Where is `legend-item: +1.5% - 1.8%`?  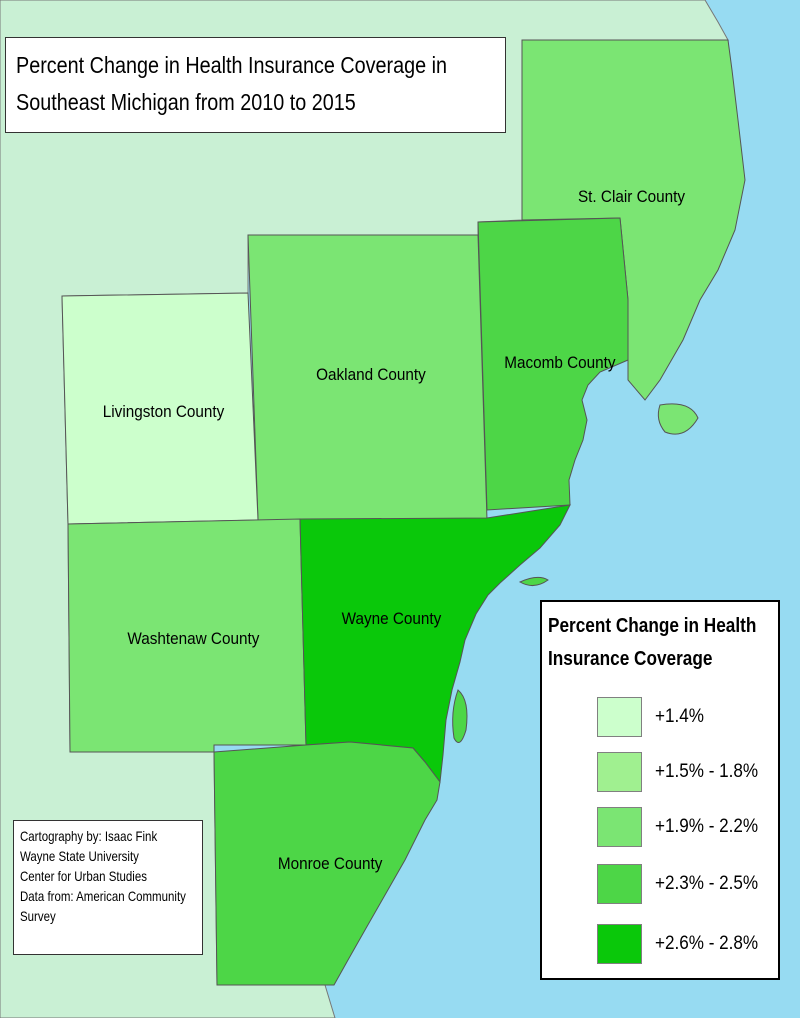
legend-item: +1.5% - 1.8% is located at coordinates (687, 772).